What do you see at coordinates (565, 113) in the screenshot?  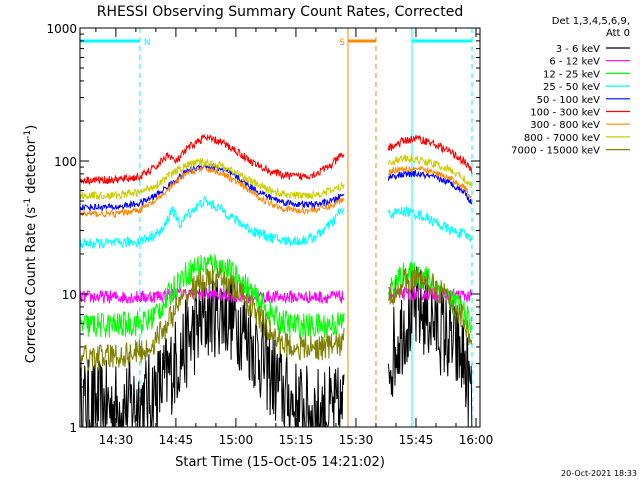 I see `legend-label-5: 100 - 300 keV` at bounding box center [565, 113].